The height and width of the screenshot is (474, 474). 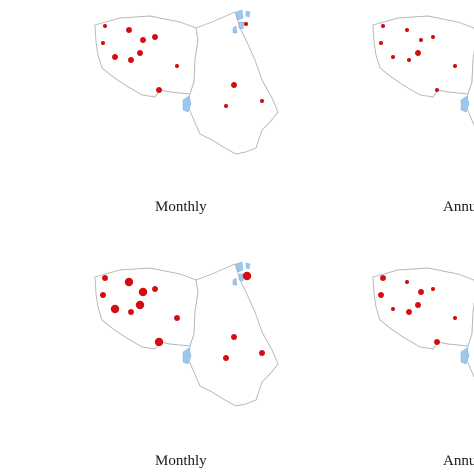 I want to click on map-panel-top-right, so click(x=423, y=70).